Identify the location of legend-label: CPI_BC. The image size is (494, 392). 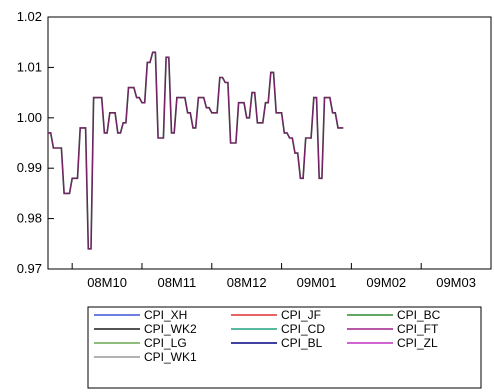
(419, 315).